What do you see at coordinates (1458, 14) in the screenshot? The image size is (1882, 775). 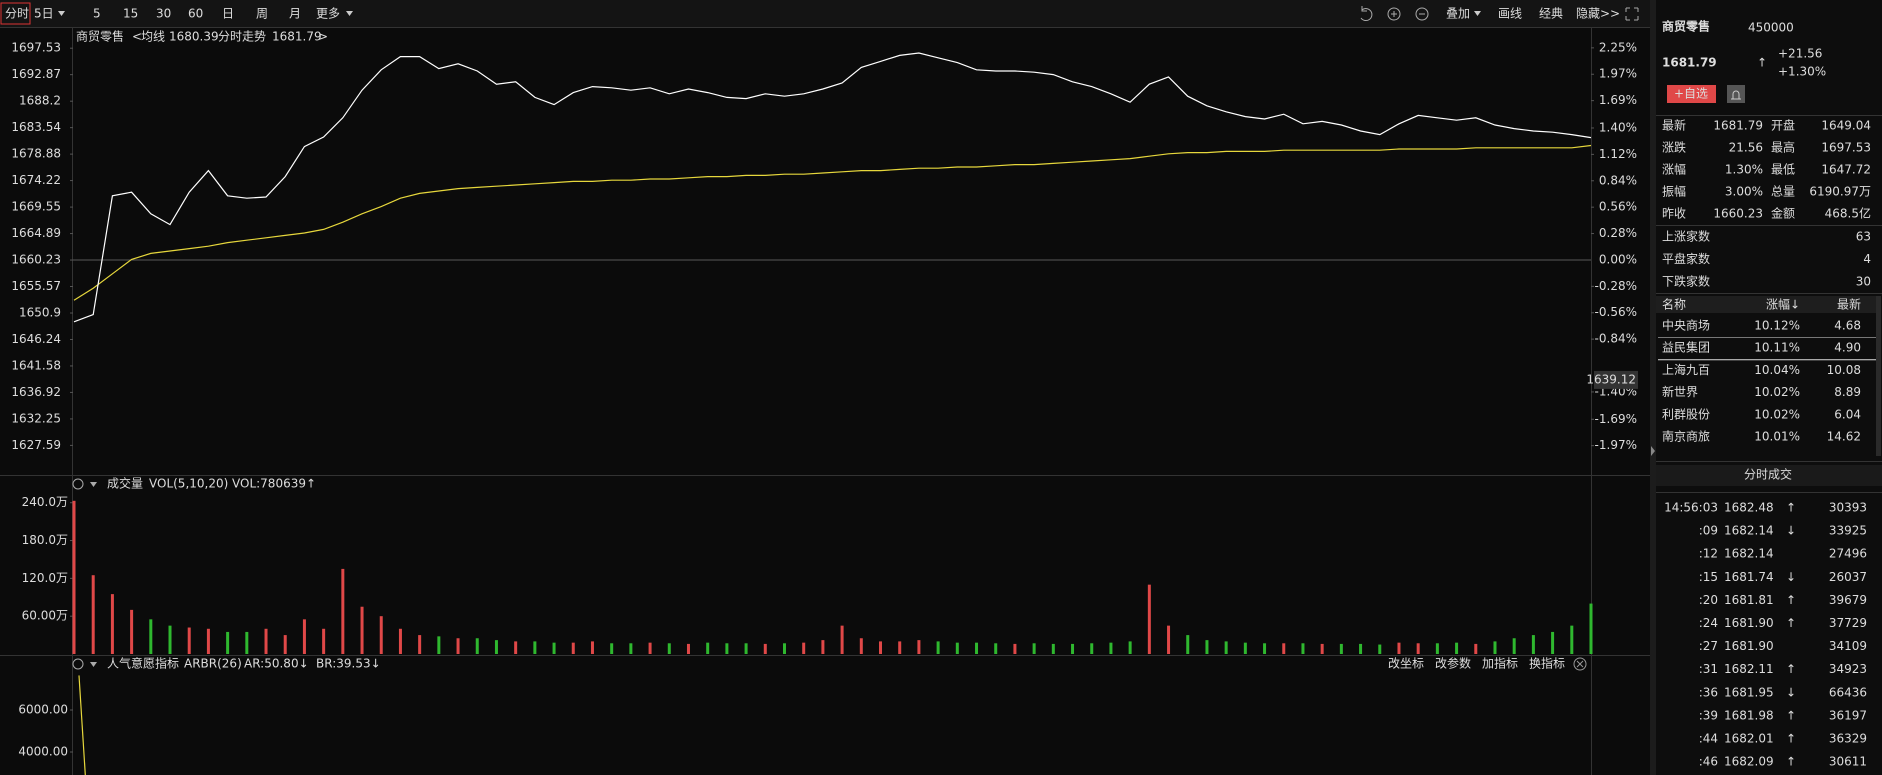 I see `tool-button: 叠加` at bounding box center [1458, 14].